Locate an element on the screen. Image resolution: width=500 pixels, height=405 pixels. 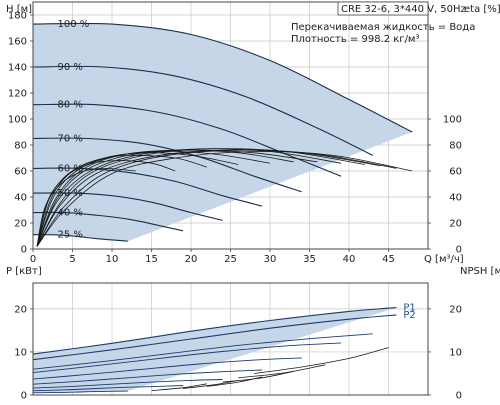
top-y2-tick-label: 60 is located at coordinates (455, 172).